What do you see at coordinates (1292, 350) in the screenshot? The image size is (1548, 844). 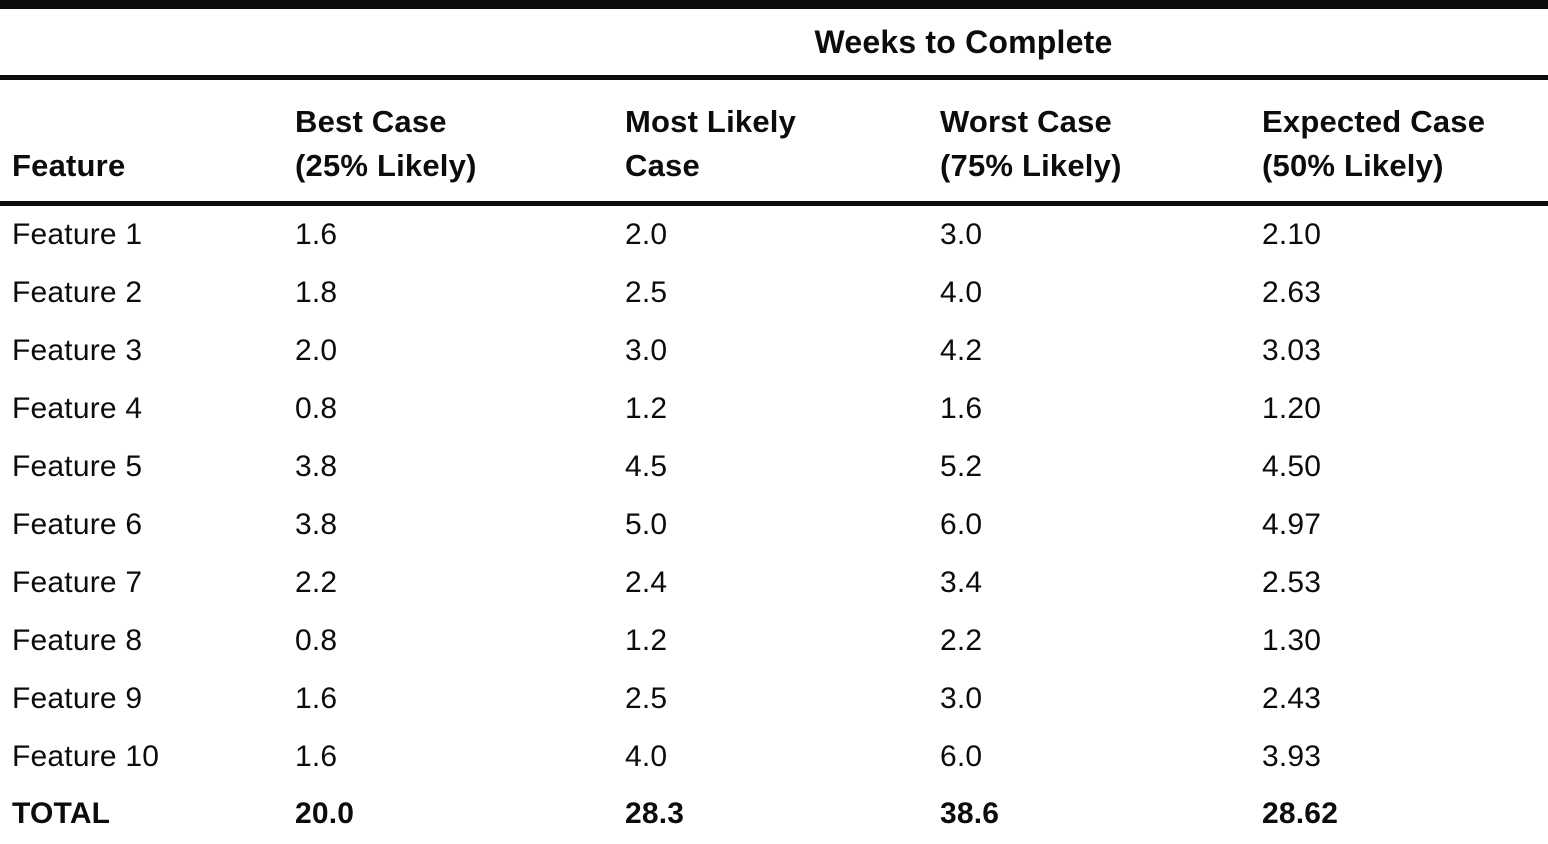 I see `expected-case-cell: 3.03` at bounding box center [1292, 350].